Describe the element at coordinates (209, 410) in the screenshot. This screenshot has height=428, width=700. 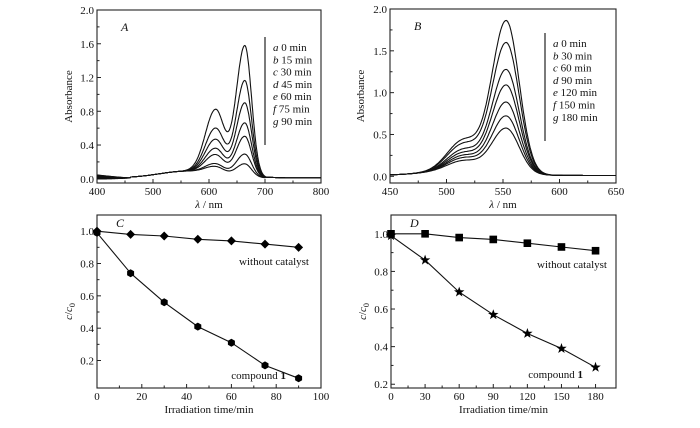
I see `x-axis-label: Irradiation time/min` at that location.